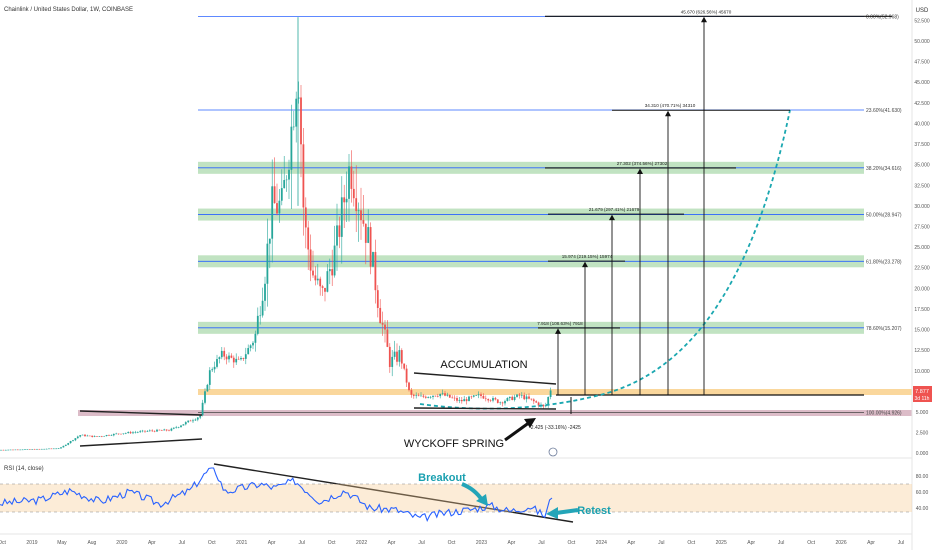 This screenshot has height=550, width=932. What do you see at coordinates (922, 186) in the screenshot?
I see `price-tick-label: 32.500` at bounding box center [922, 186].